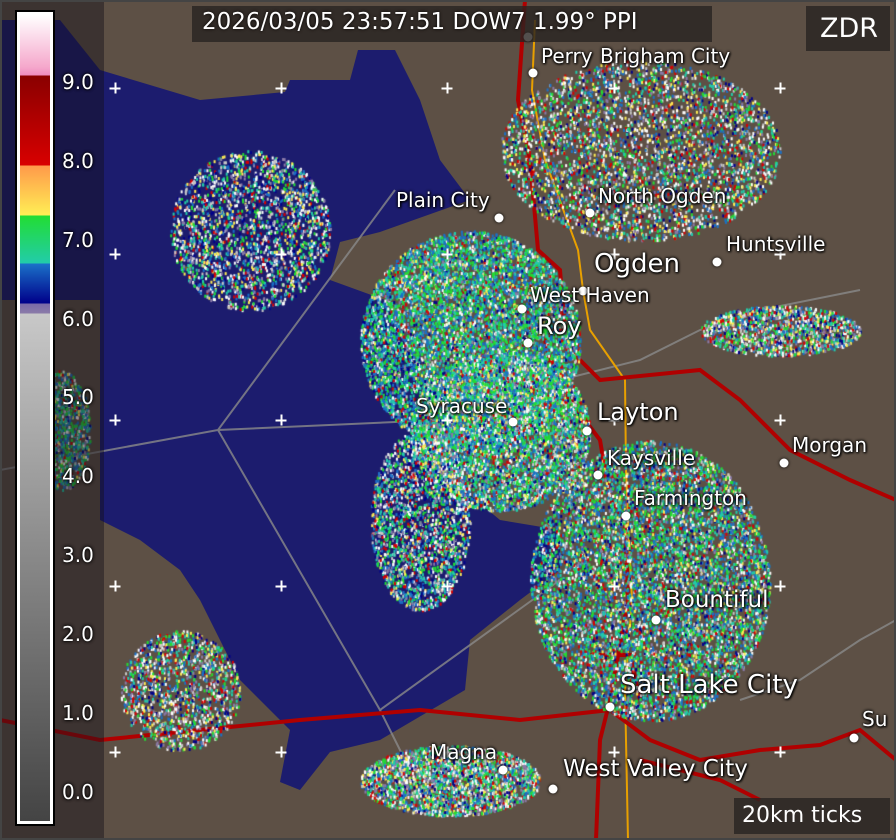 This screenshot has height=840, width=896. I want to click on scale-label: 20km ticks, so click(802, 815).